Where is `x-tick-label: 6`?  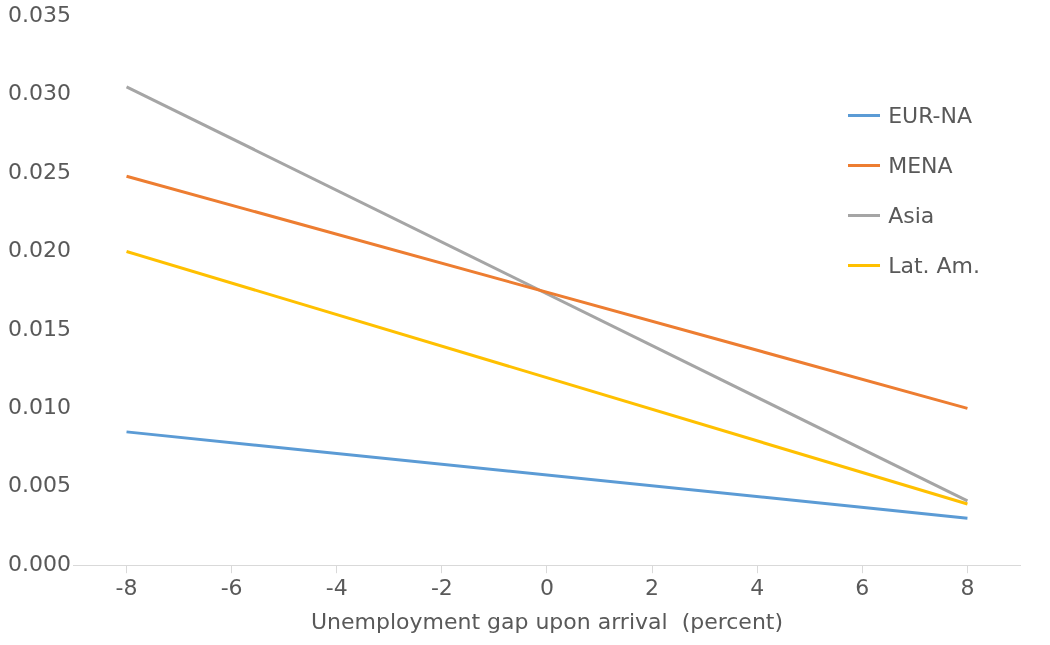
x-tick-label: 6 is located at coordinates (862, 588).